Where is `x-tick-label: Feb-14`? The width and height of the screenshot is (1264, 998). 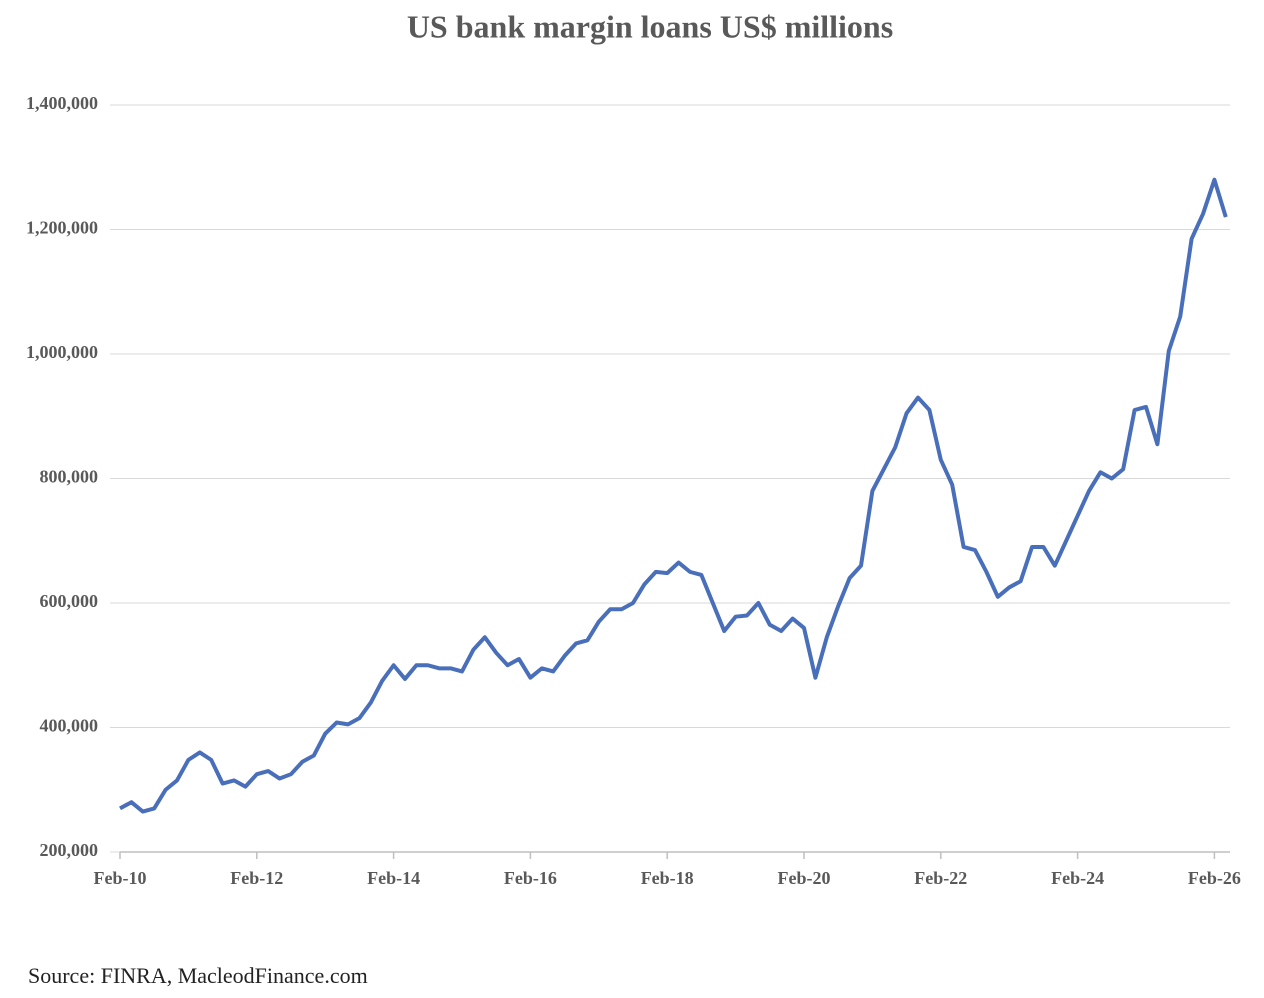 x-tick-label: Feb-14 is located at coordinates (393, 878).